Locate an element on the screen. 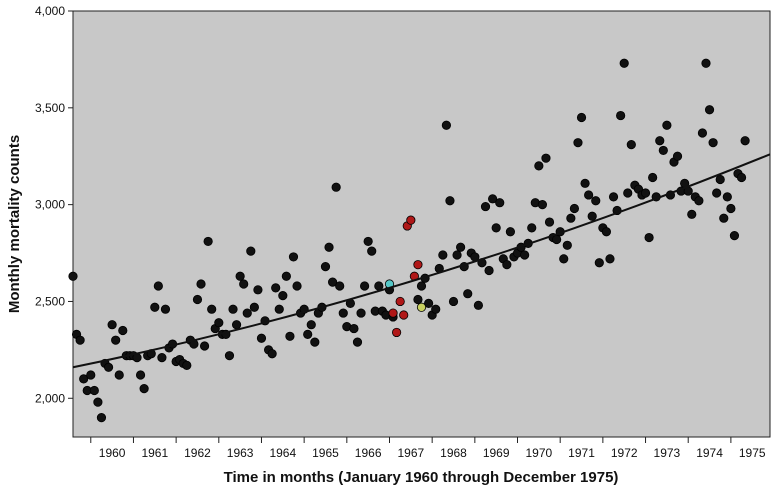 The height and width of the screenshot is (491, 778). x-tick-label: 1973 is located at coordinates (667, 453).